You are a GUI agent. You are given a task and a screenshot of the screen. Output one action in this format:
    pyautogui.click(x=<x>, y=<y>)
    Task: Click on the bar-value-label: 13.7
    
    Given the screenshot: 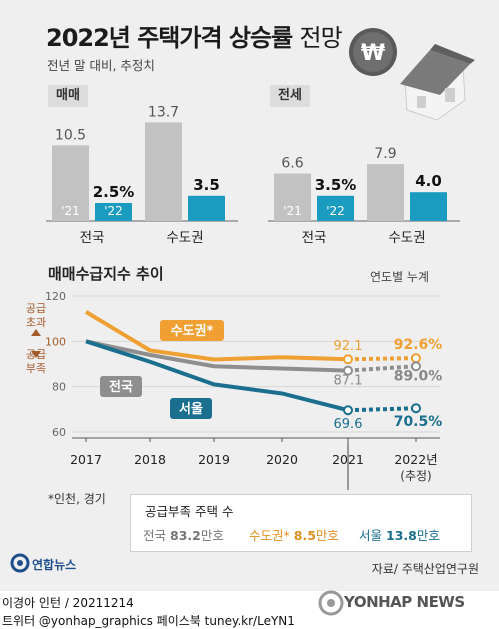 What is the action you would take?
    pyautogui.click(x=163, y=112)
    